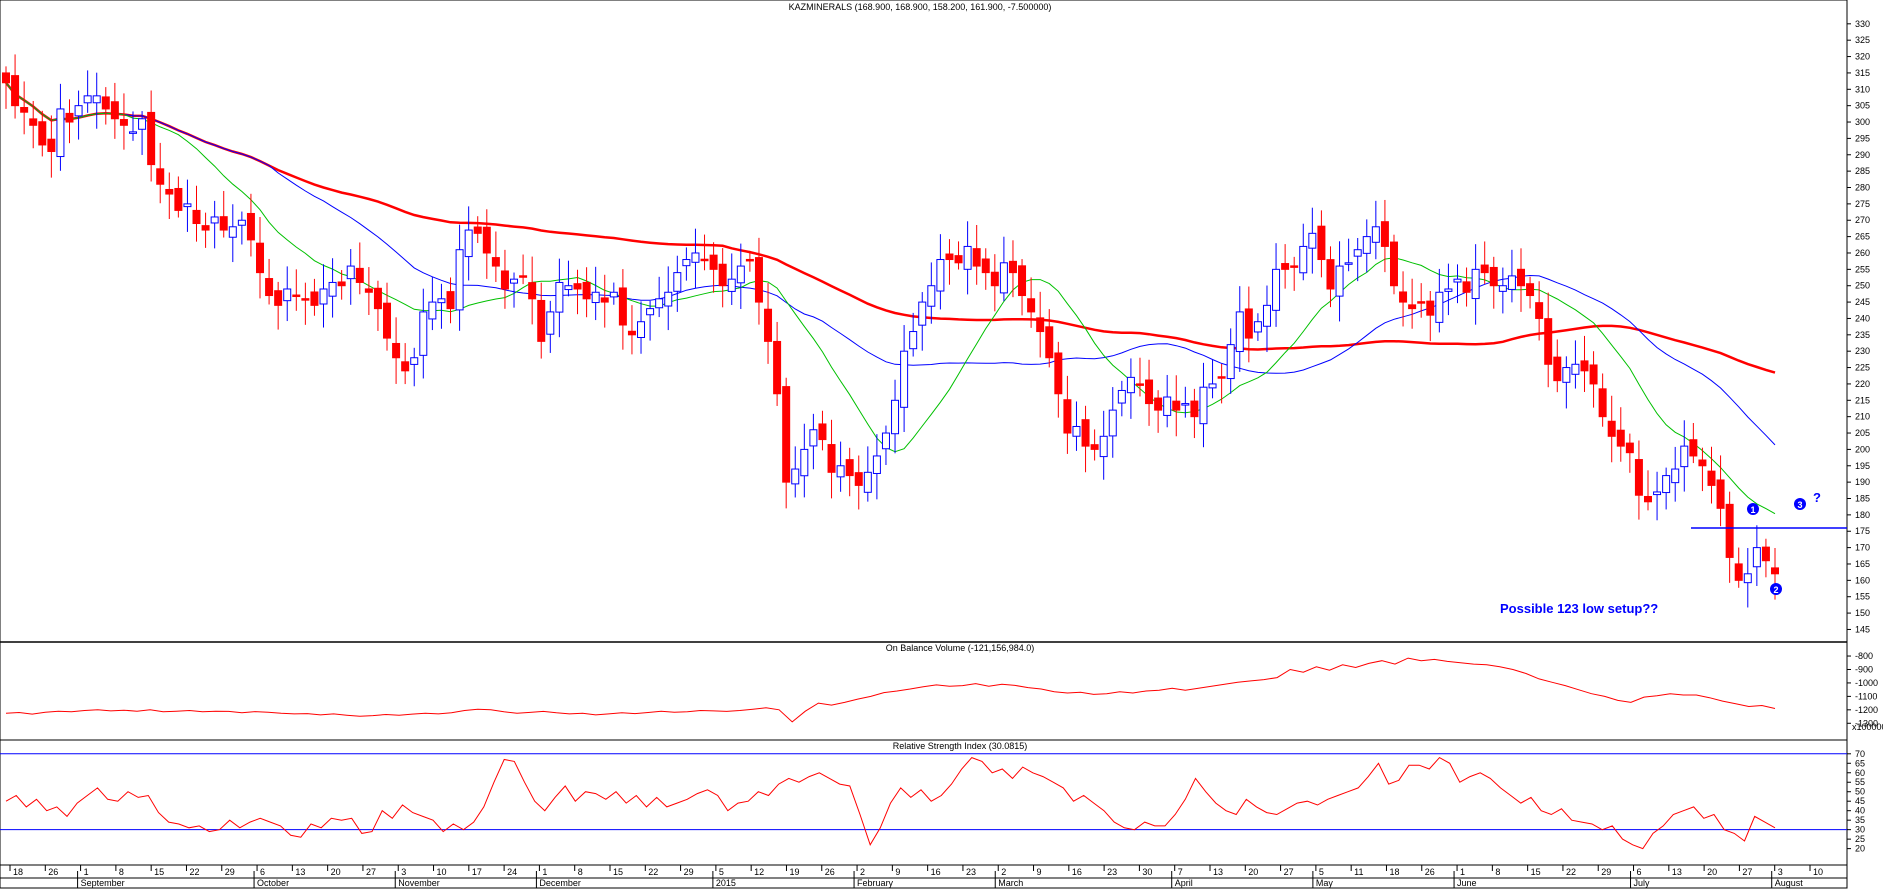  Describe the element at coordinates (442, 872) in the screenshot. I see `x-day-label: 10` at that location.